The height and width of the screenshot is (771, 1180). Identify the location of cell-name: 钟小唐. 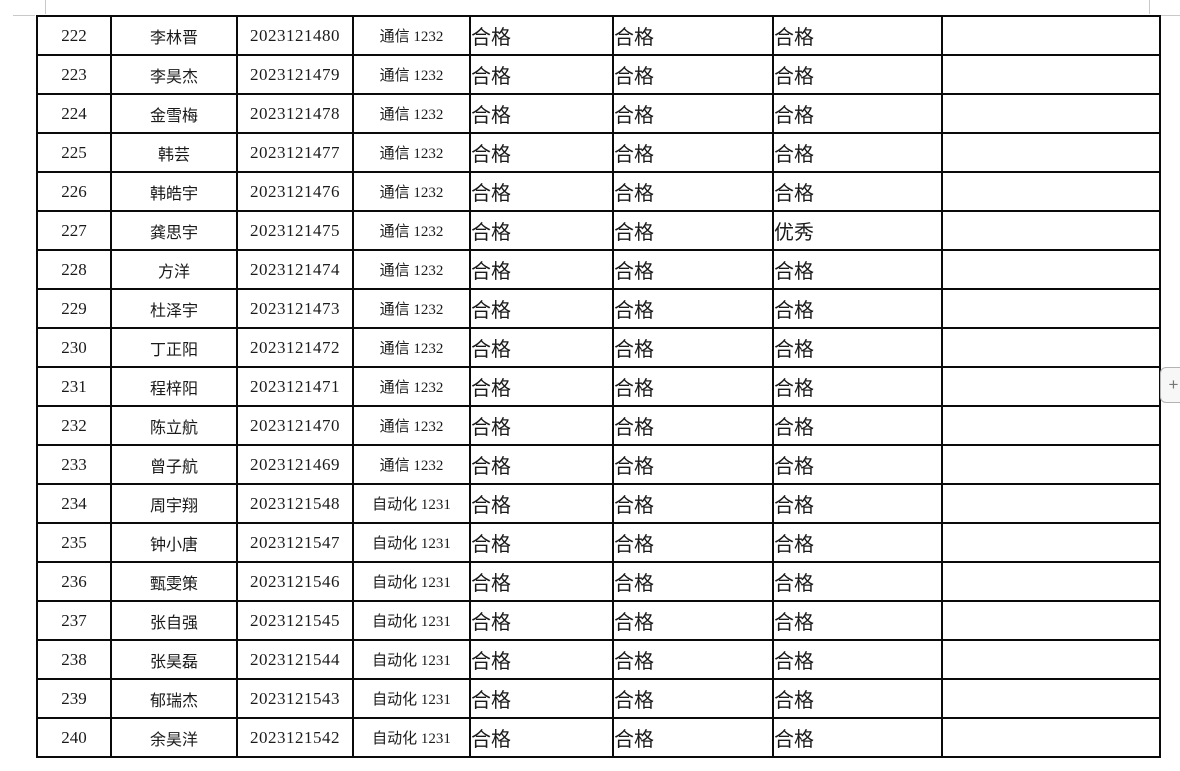
(174, 542).